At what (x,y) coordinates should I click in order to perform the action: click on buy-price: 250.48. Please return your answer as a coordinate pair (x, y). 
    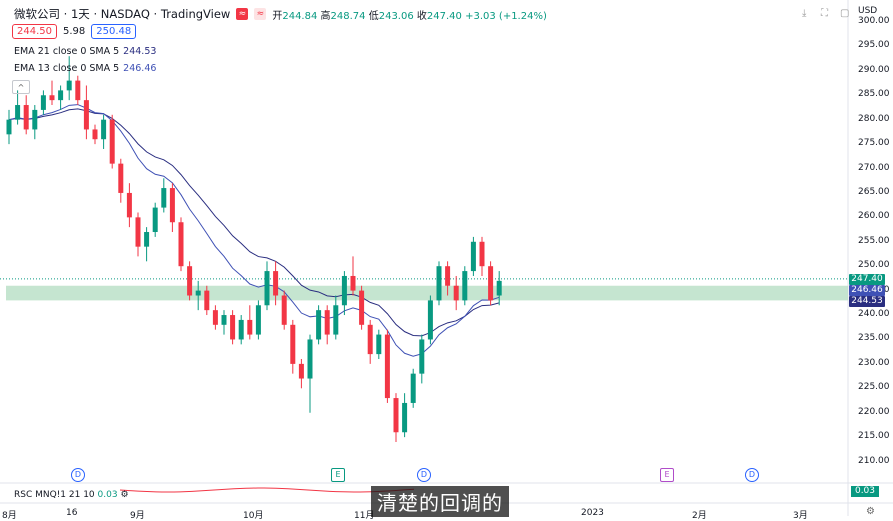
    Looking at the image, I should click on (114, 31).